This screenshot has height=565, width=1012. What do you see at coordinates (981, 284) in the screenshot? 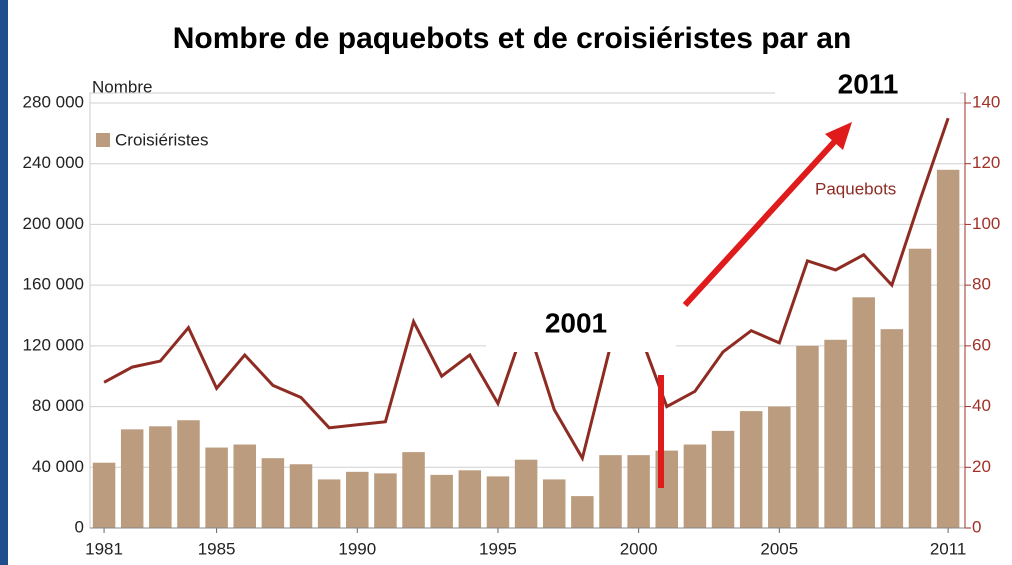
I see `y2-tick-label: 80` at bounding box center [981, 284].